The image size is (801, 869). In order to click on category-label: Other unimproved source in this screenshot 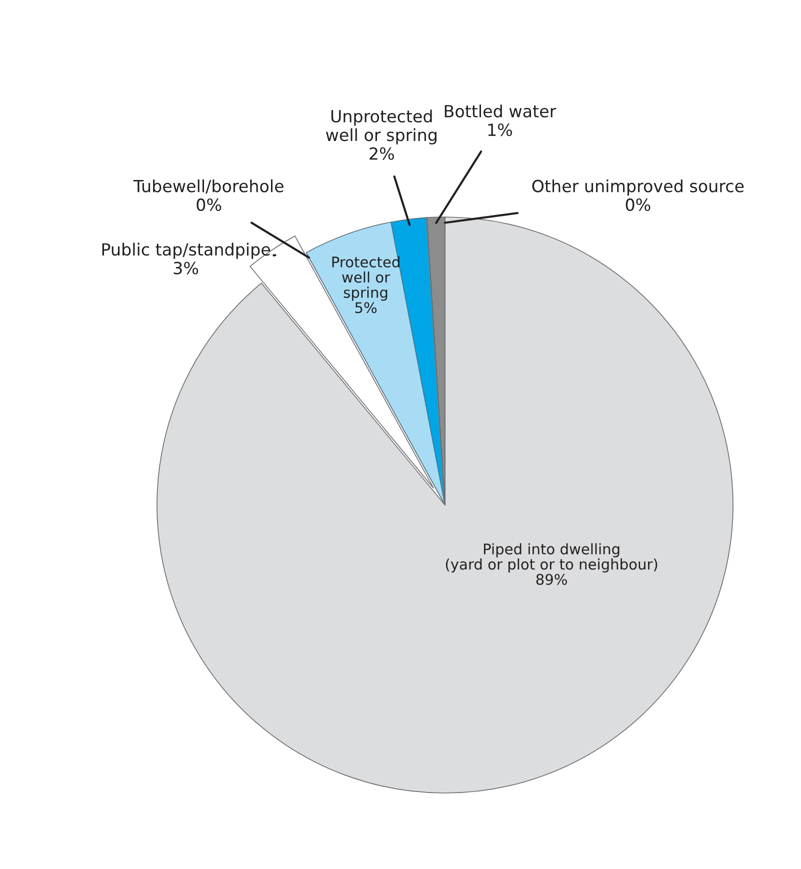, I will do `click(638, 187)`.